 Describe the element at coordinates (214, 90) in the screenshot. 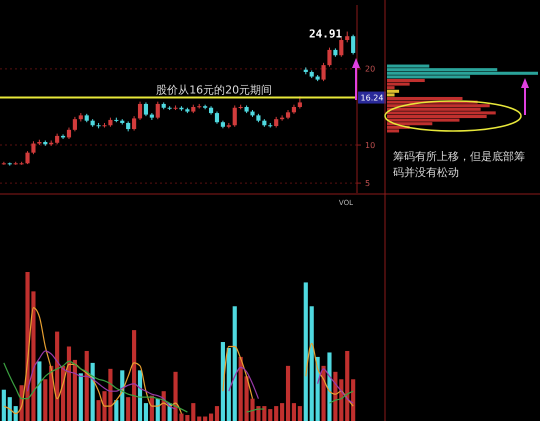

I see `annotation: 股价从16元的20元期间` at that location.